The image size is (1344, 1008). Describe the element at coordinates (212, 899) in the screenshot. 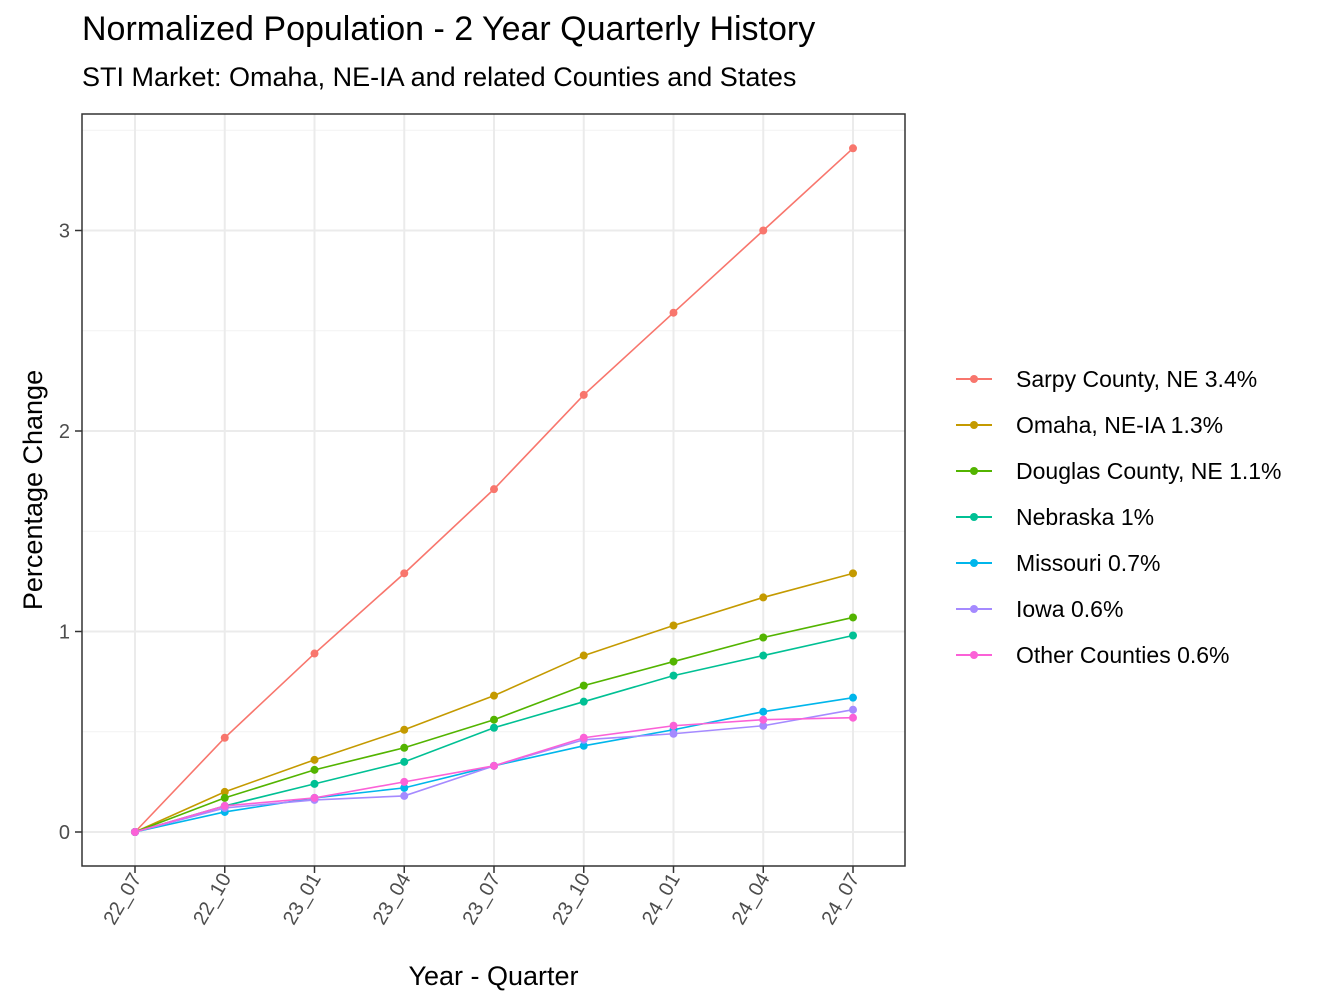

I see `x-tick-label: 22_10` at that location.